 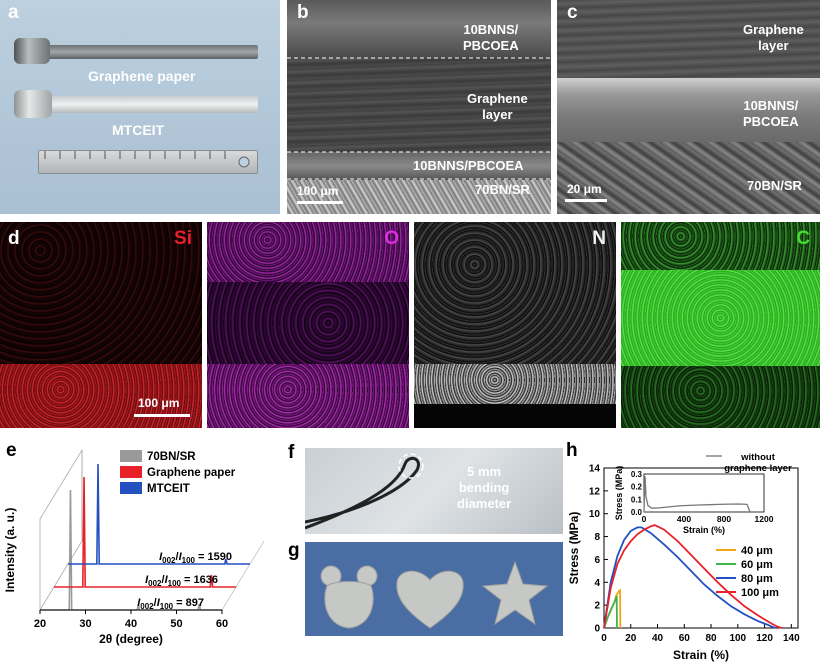 What do you see at coordinates (595, 469) in the screenshot?
I see `stress-y-tick-label: 14` at bounding box center [595, 469].